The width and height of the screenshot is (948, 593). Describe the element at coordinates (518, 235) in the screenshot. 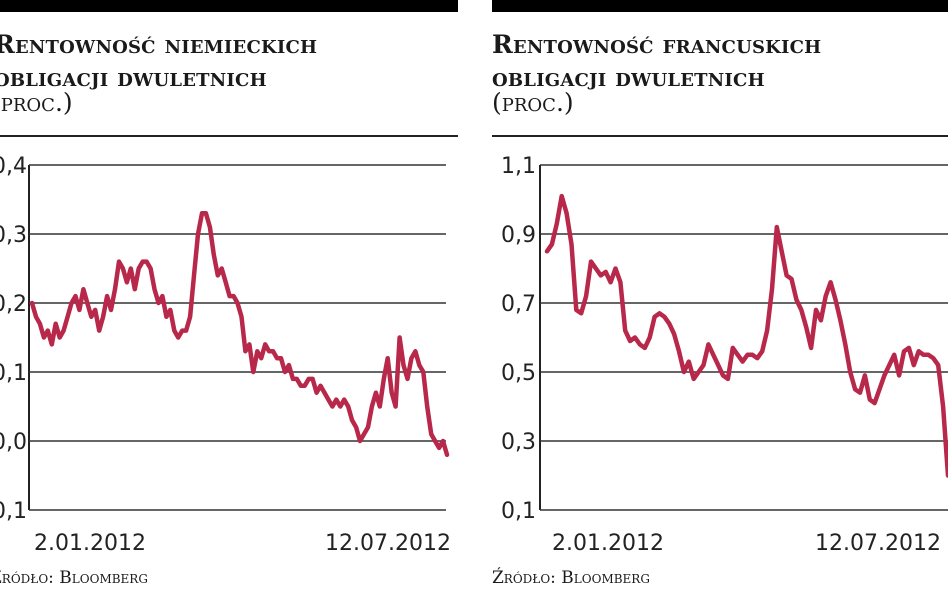

I see `y-tick-label: 0,9` at that location.